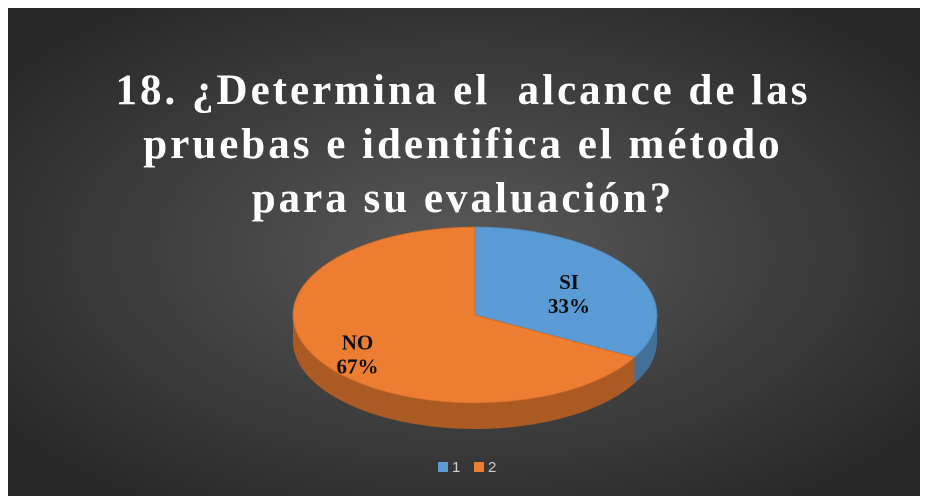 This screenshot has width=927, height=503. I want to click on legend-label: 1, so click(456, 467).